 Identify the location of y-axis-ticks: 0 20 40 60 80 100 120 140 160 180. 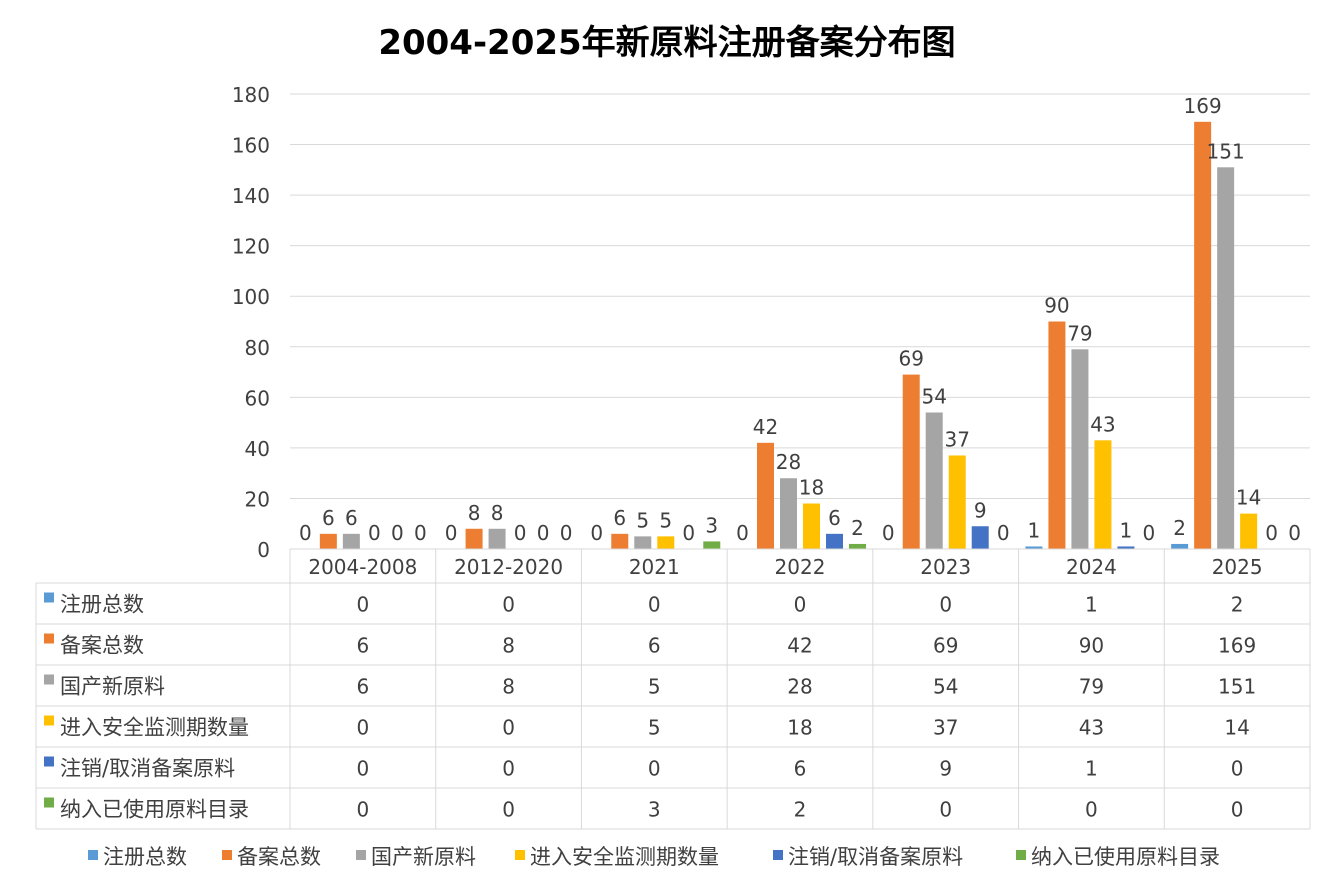
(251, 322).